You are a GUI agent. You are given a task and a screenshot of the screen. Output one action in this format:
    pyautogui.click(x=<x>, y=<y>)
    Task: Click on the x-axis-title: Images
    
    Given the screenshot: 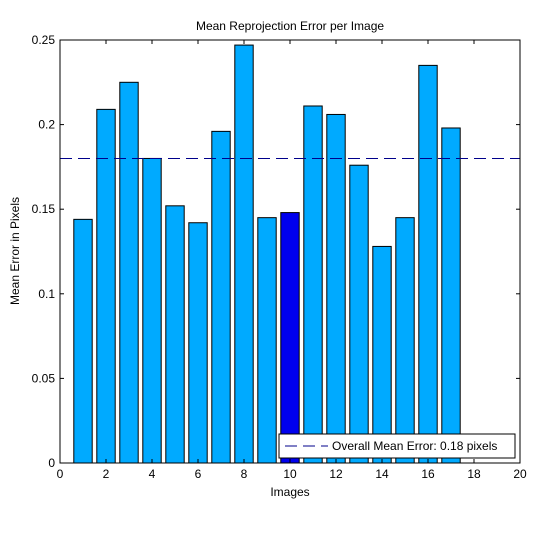 What is the action you would take?
    pyautogui.click(x=289, y=492)
    